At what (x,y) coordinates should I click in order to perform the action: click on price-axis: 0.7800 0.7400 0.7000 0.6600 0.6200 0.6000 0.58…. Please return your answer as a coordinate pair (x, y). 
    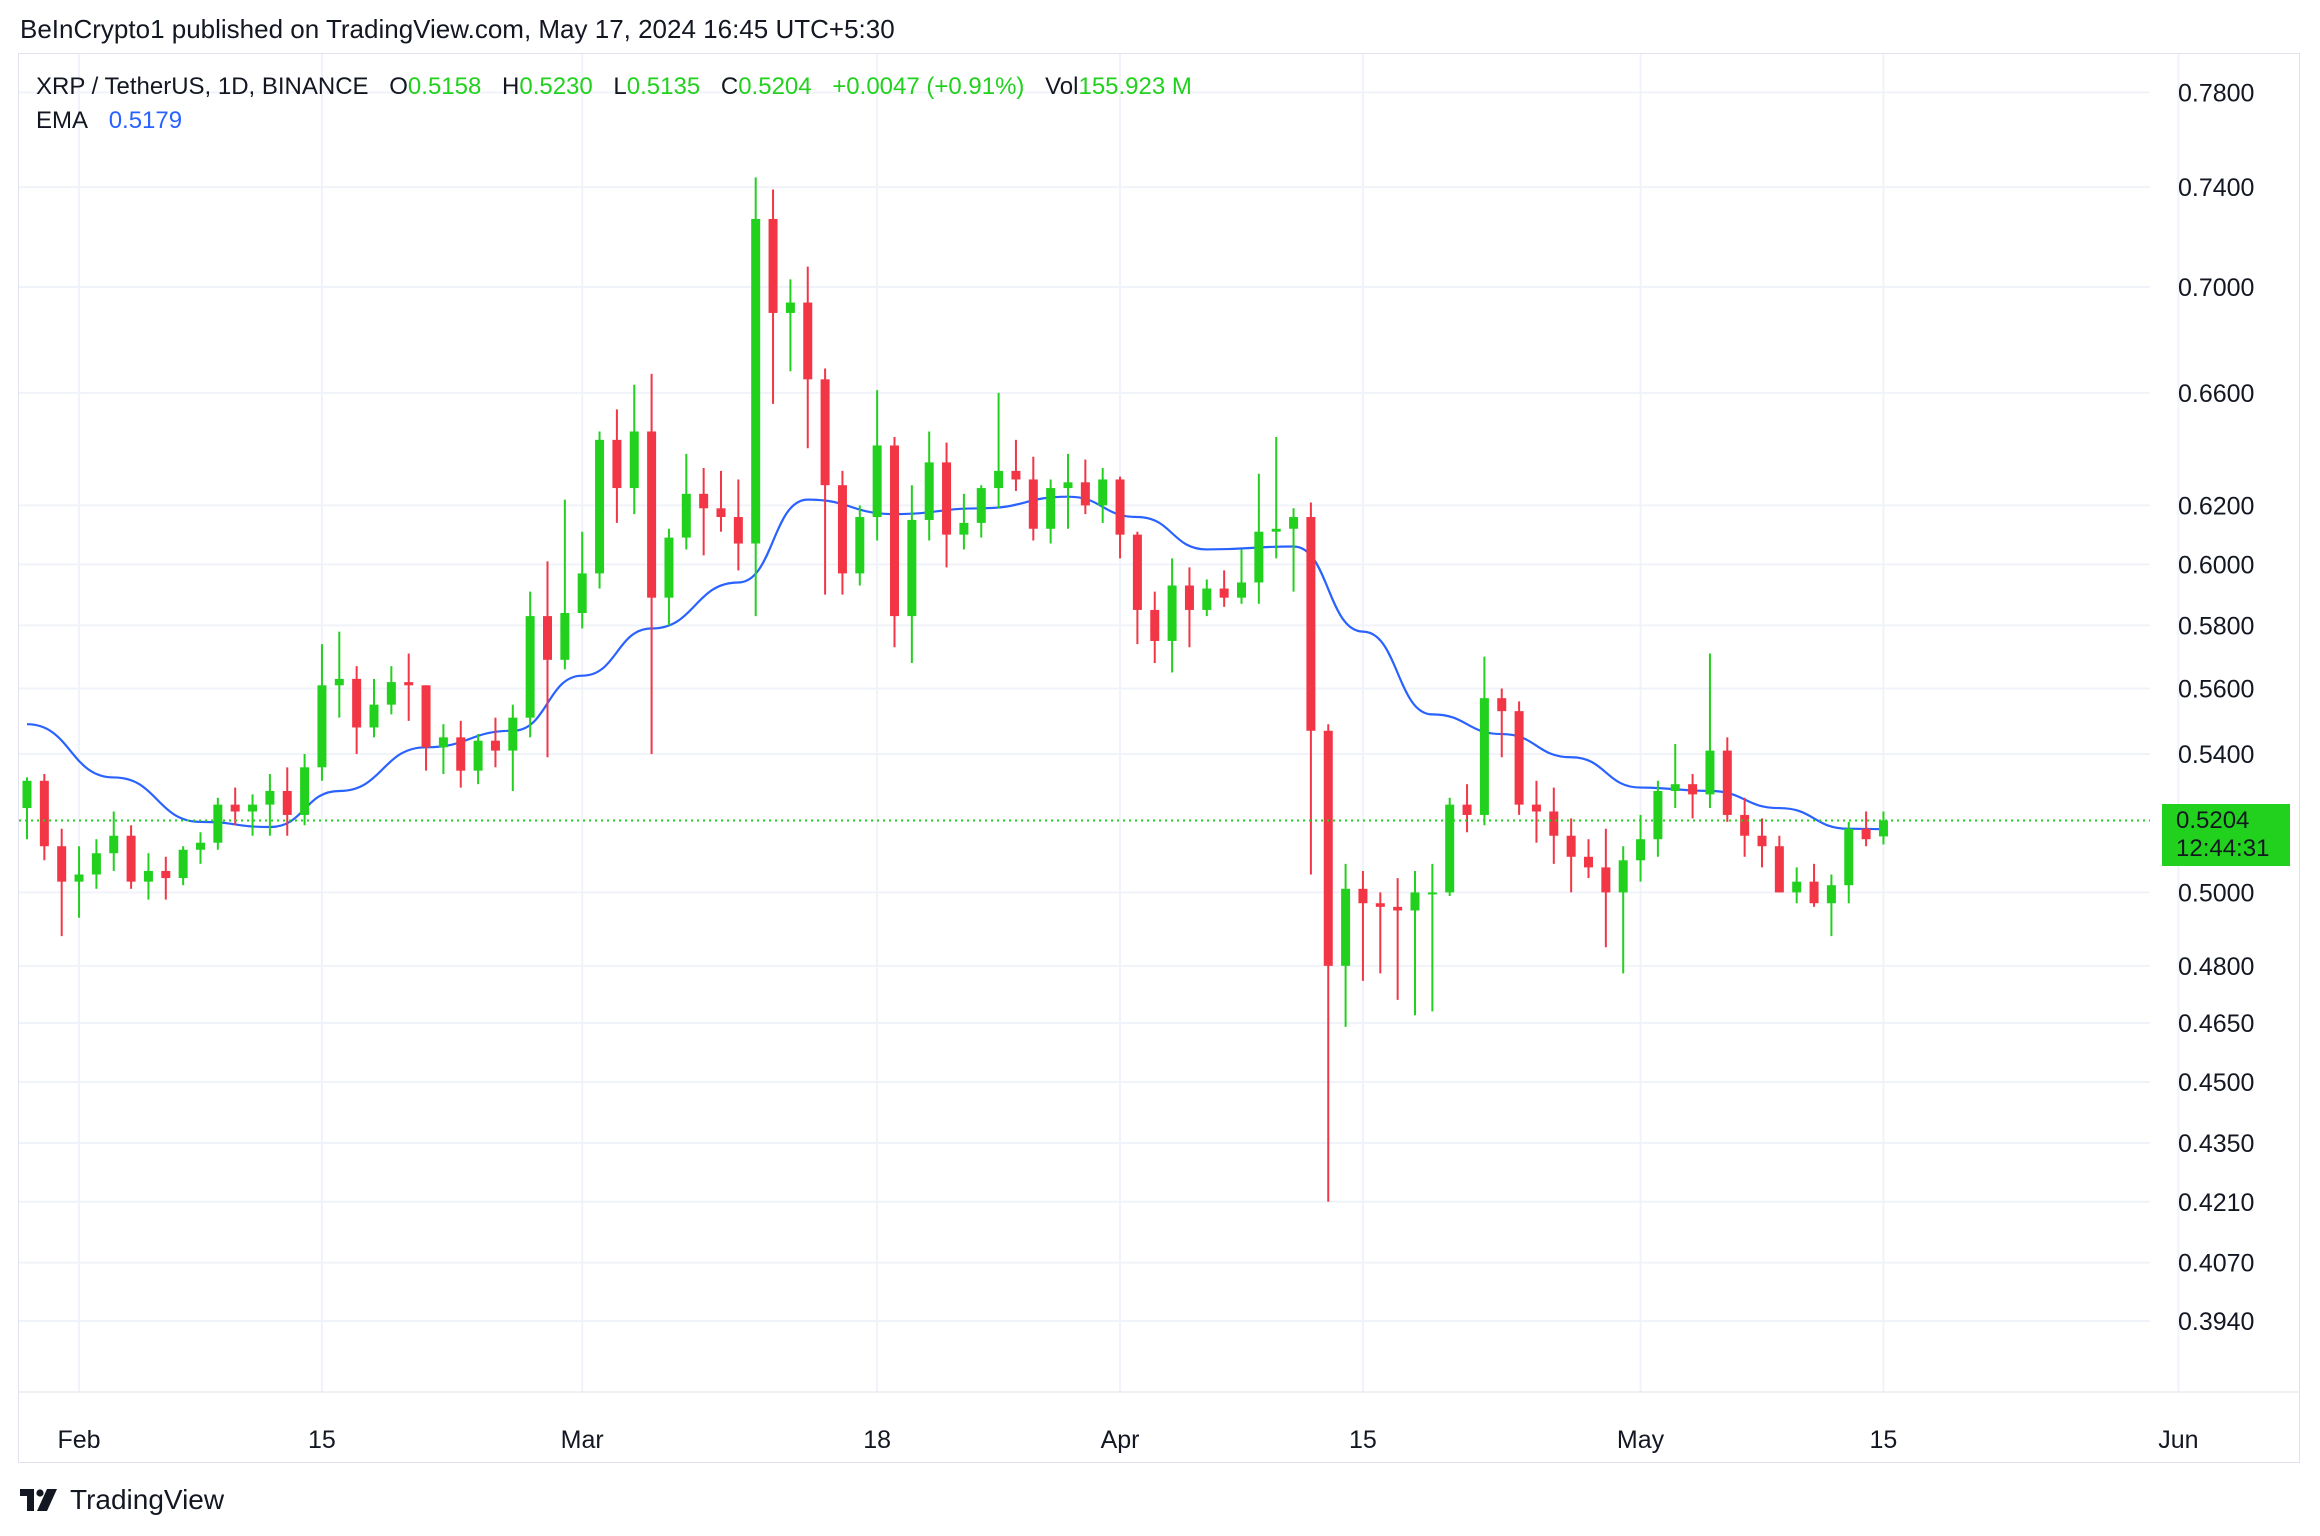
    Looking at the image, I should click on (2216, 707).